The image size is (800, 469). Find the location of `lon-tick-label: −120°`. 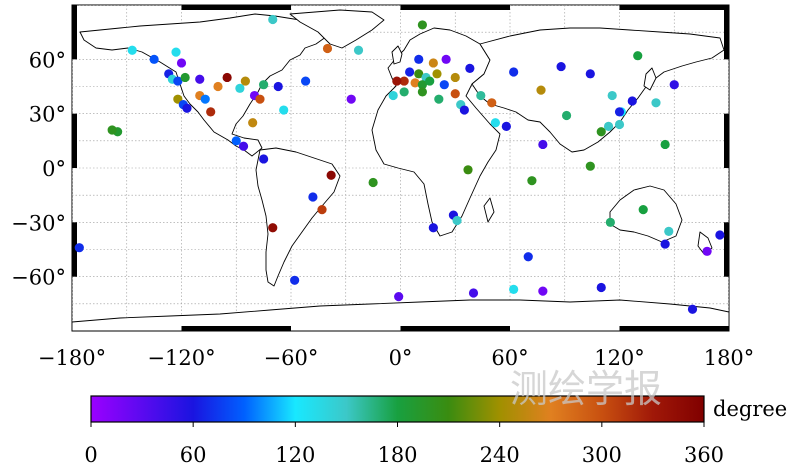

lon-tick-label: −120° is located at coordinates (181, 358).